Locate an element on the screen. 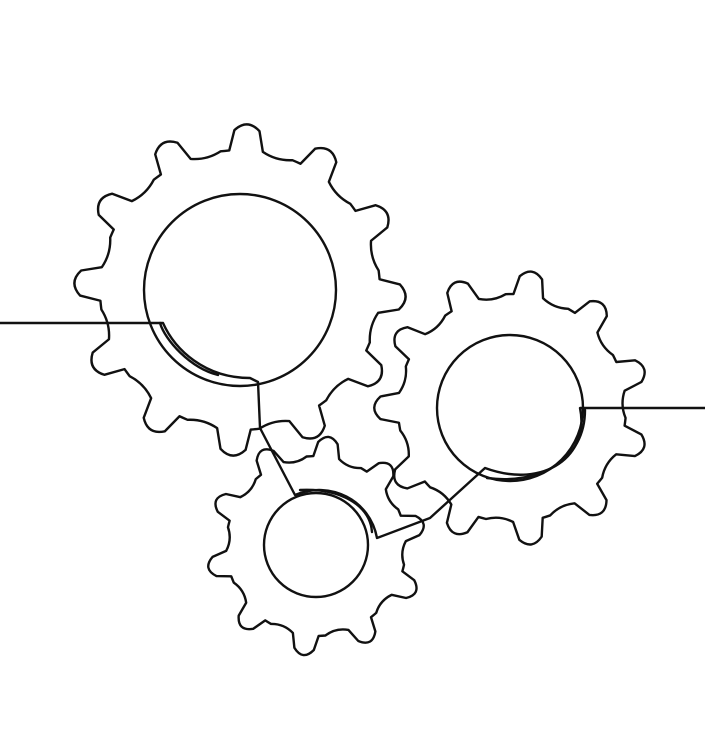  small-gear-hole is located at coordinates (316, 545).